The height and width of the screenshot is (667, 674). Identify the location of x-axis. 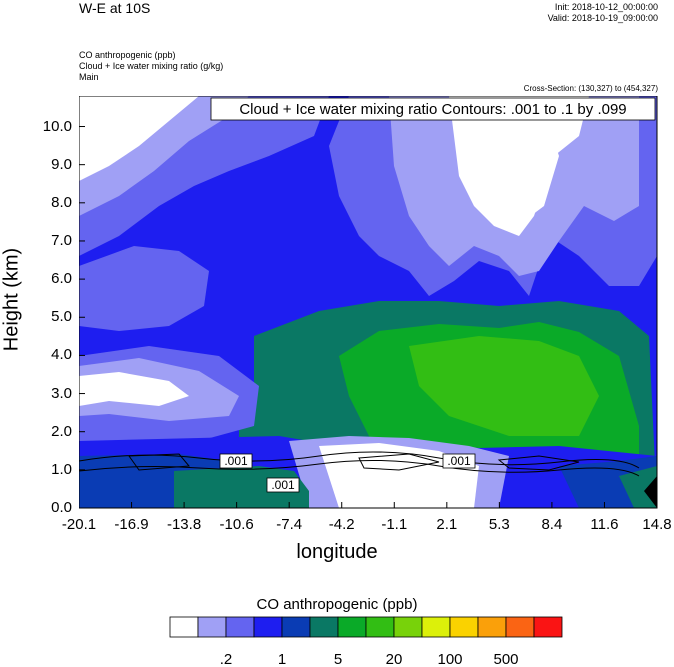
(368, 505).